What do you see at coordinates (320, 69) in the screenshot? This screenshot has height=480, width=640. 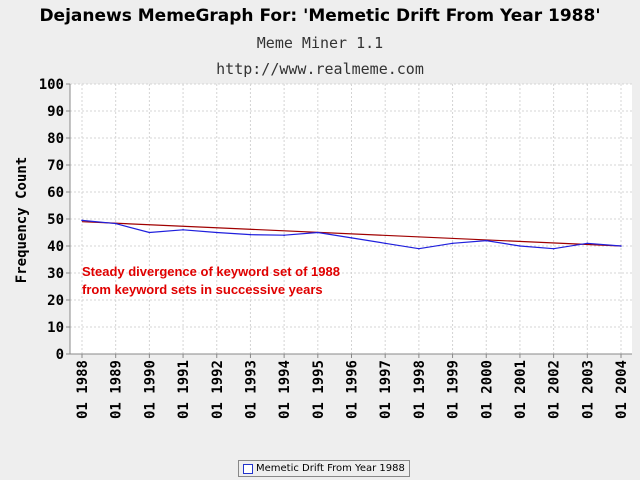 I see `chart-url: http://www.realmeme.com` at bounding box center [320, 69].